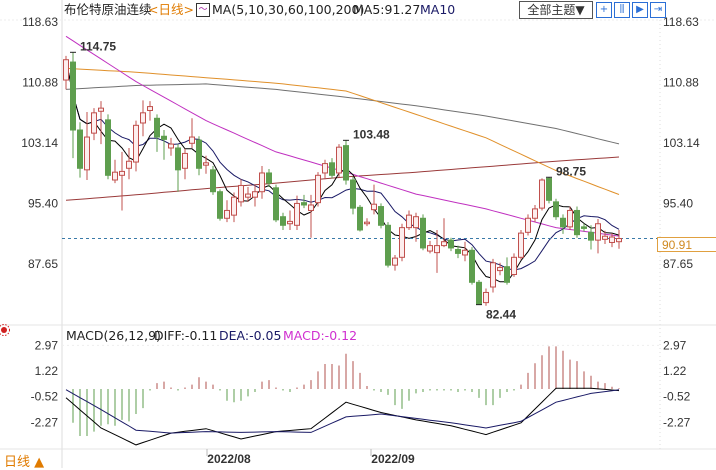 The image size is (716, 470). What do you see at coordinates (571, 171) in the screenshot?
I see `high-price-label: 98.75` at bounding box center [571, 171].